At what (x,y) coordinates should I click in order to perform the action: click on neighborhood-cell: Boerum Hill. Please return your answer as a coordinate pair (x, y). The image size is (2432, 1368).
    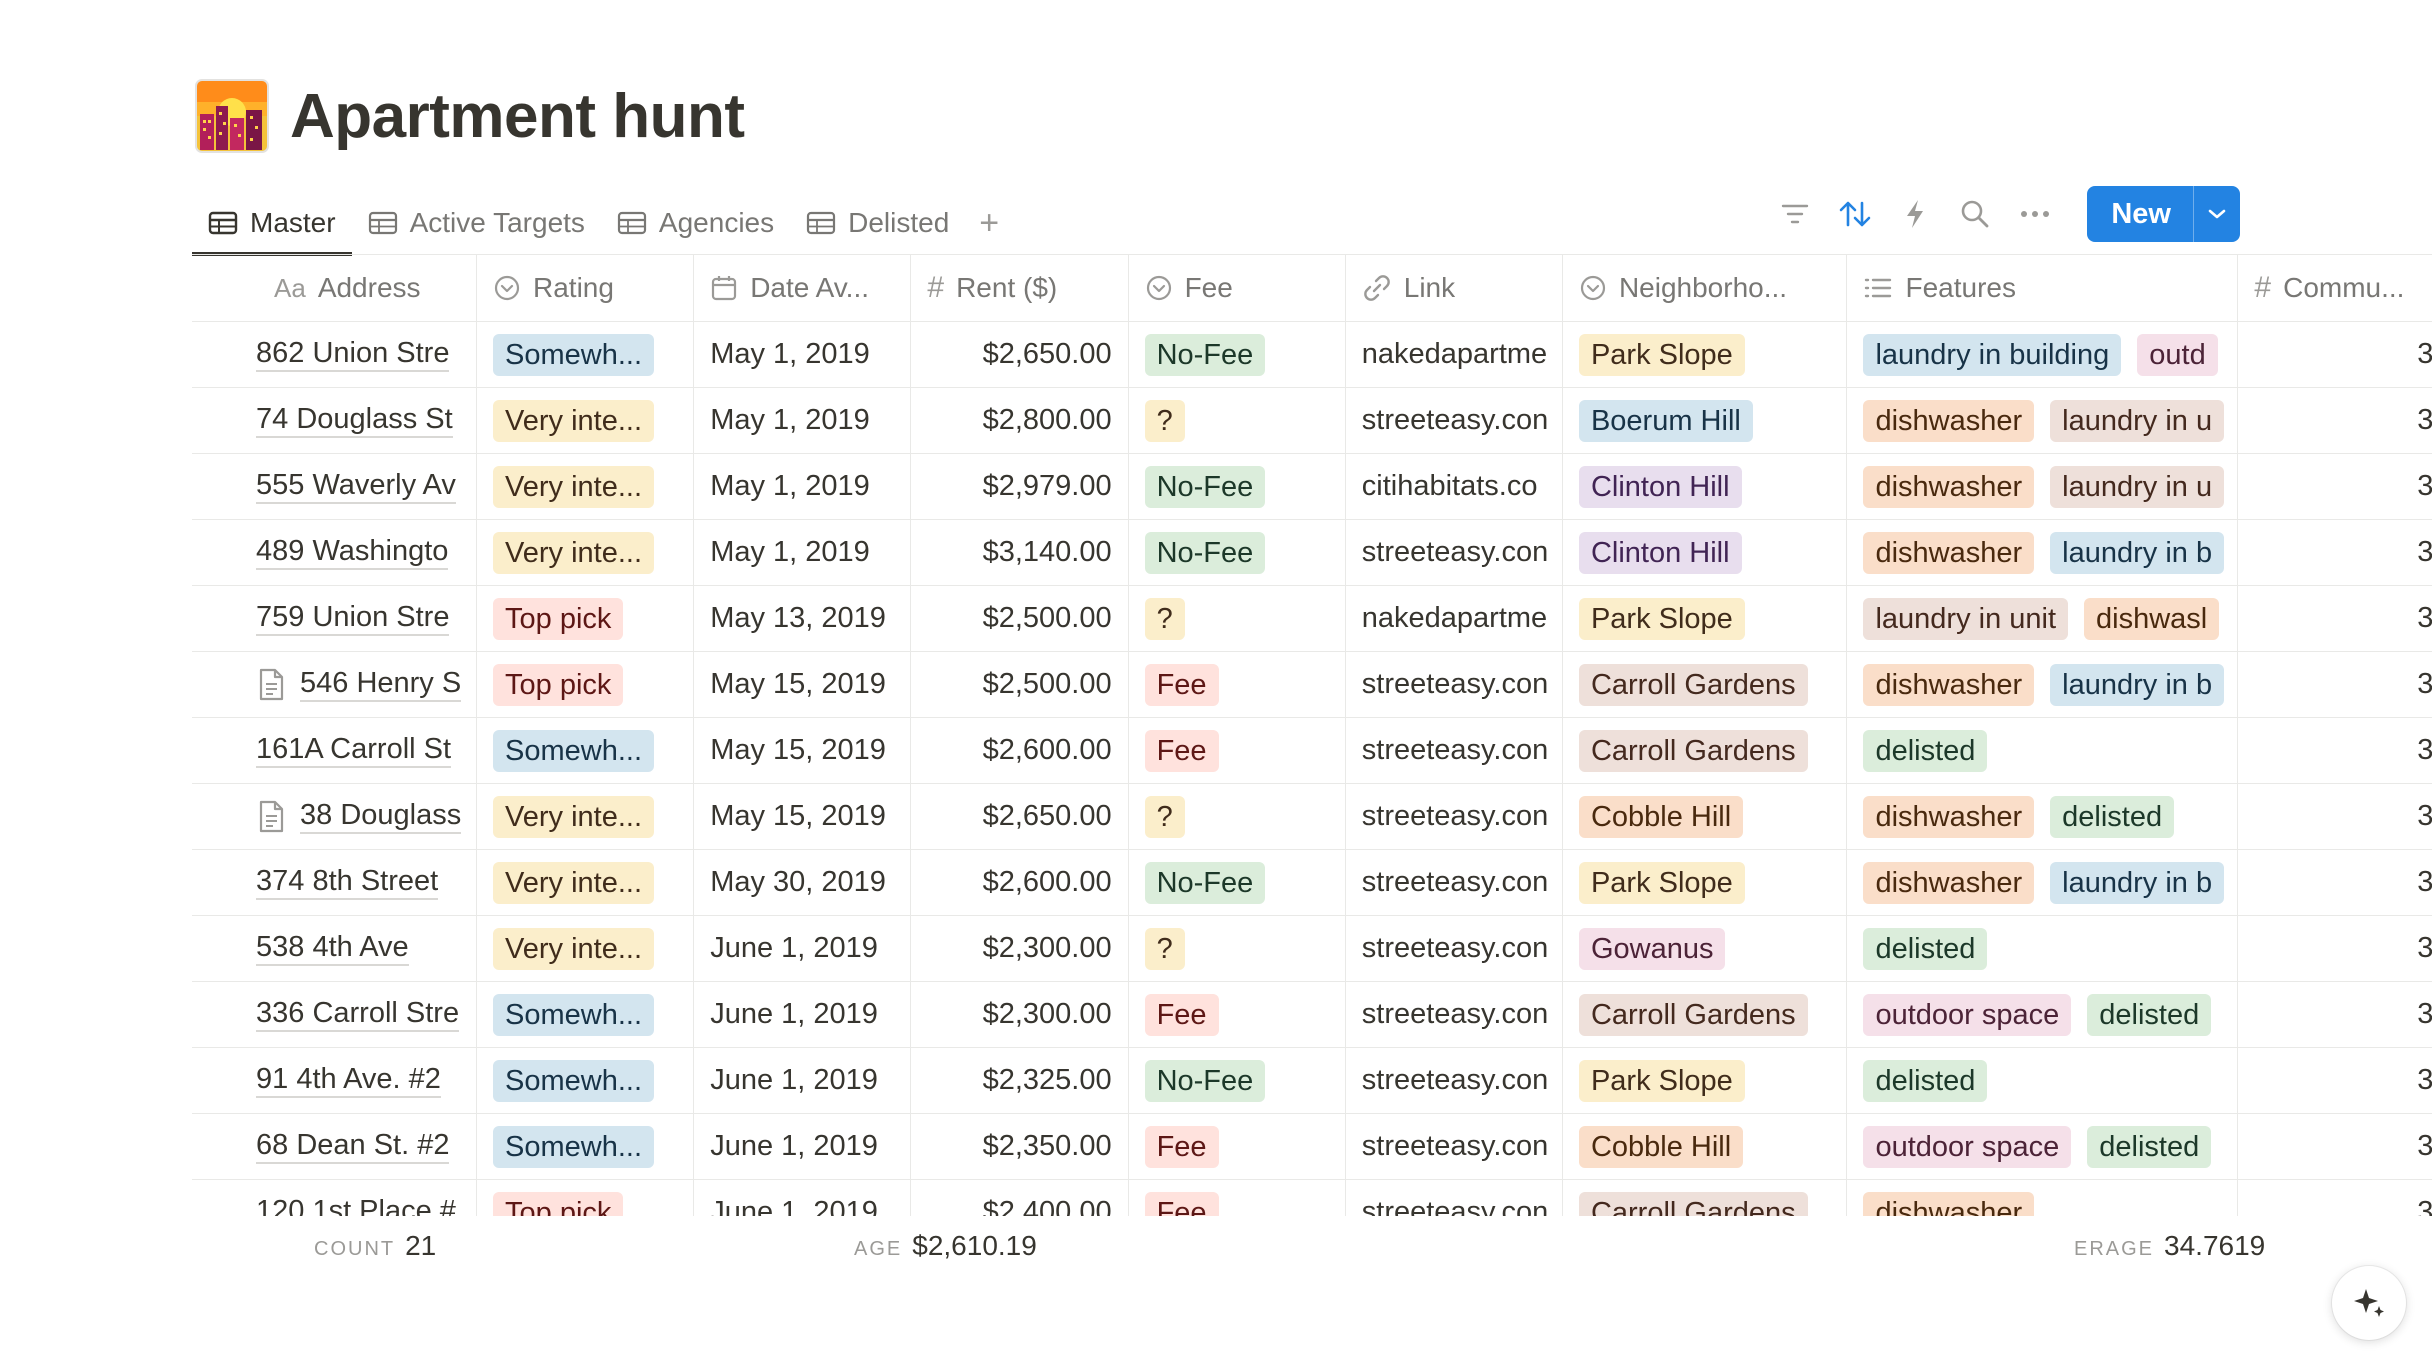
    Looking at the image, I should click on (1705, 420).